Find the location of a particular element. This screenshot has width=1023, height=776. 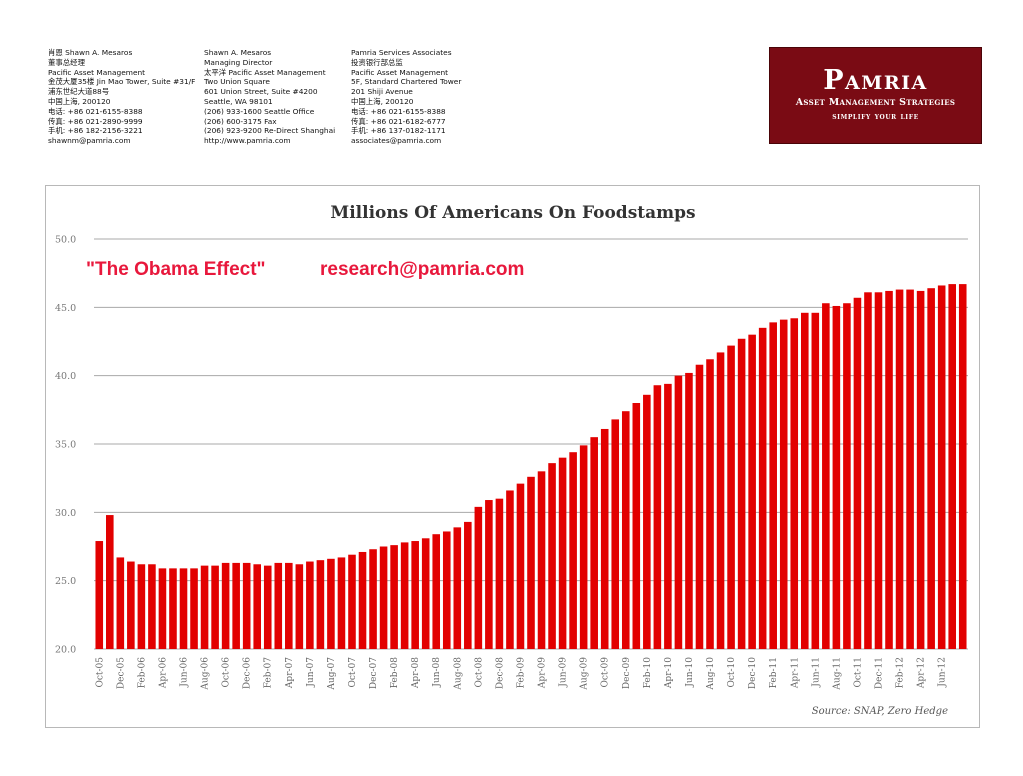

y-tick-label: 45.0 is located at coordinates (65, 308).